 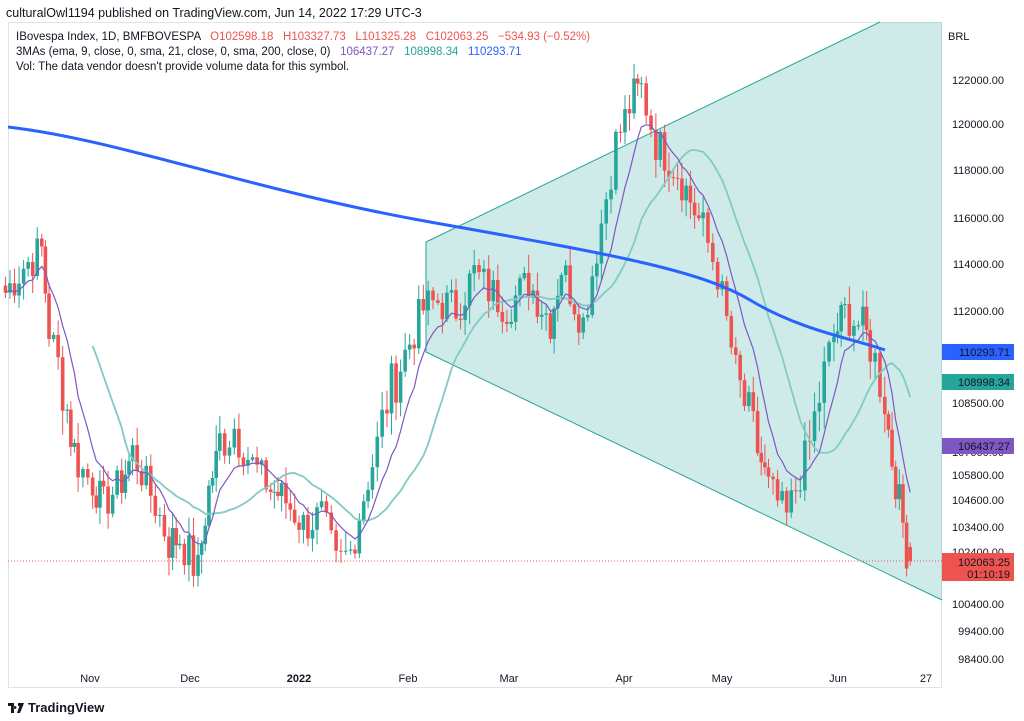 What do you see at coordinates (16, 707) in the screenshot?
I see `tradingview-logo-icon` at bounding box center [16, 707].